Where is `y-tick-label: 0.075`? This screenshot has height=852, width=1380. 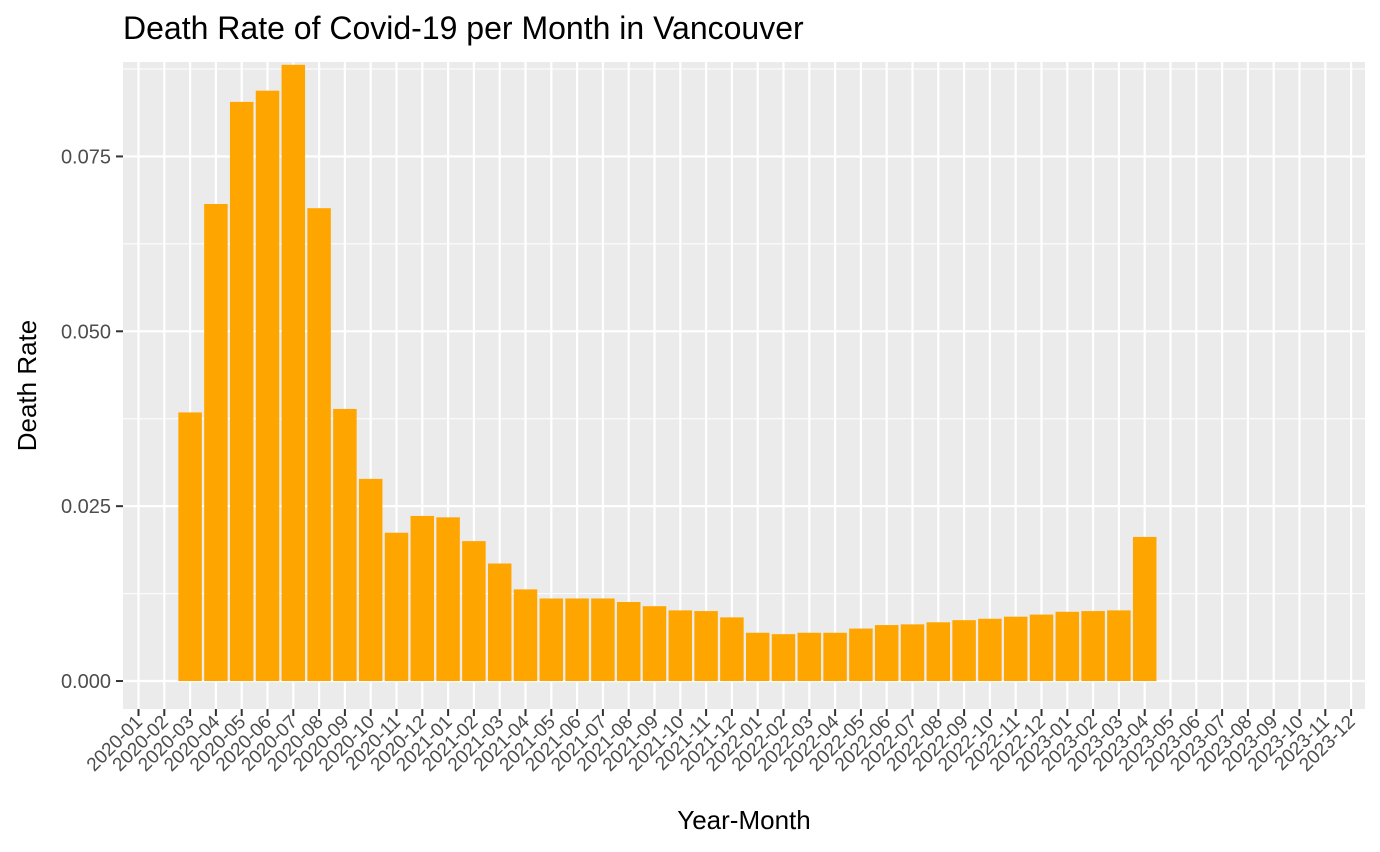 y-tick-label: 0.075 is located at coordinates (86, 157).